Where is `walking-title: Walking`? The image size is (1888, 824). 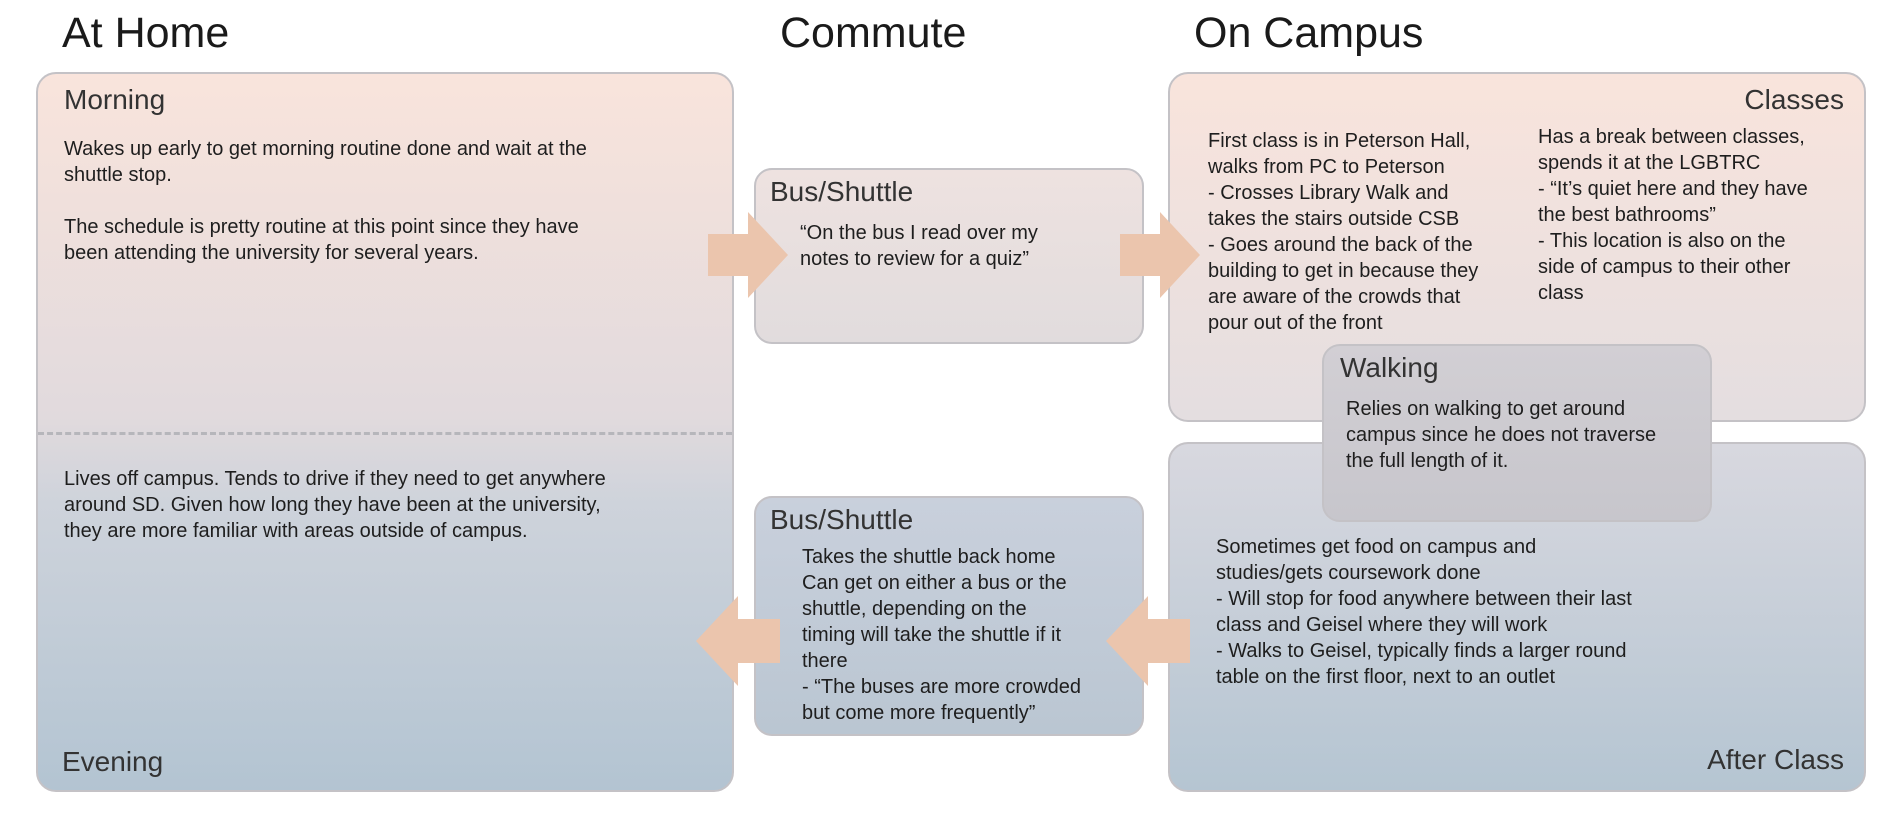 walking-title: Walking is located at coordinates (1389, 367).